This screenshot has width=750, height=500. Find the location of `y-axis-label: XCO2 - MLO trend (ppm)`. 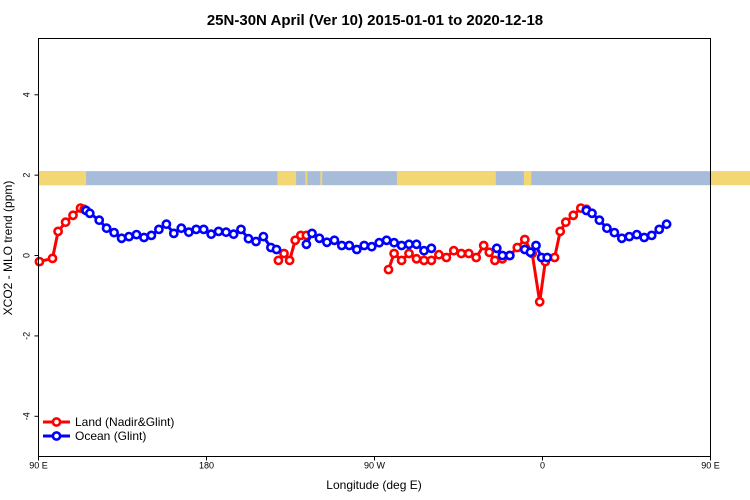

y-axis-label: XCO2 - MLO trend (ppm) is located at coordinates (8, 248).